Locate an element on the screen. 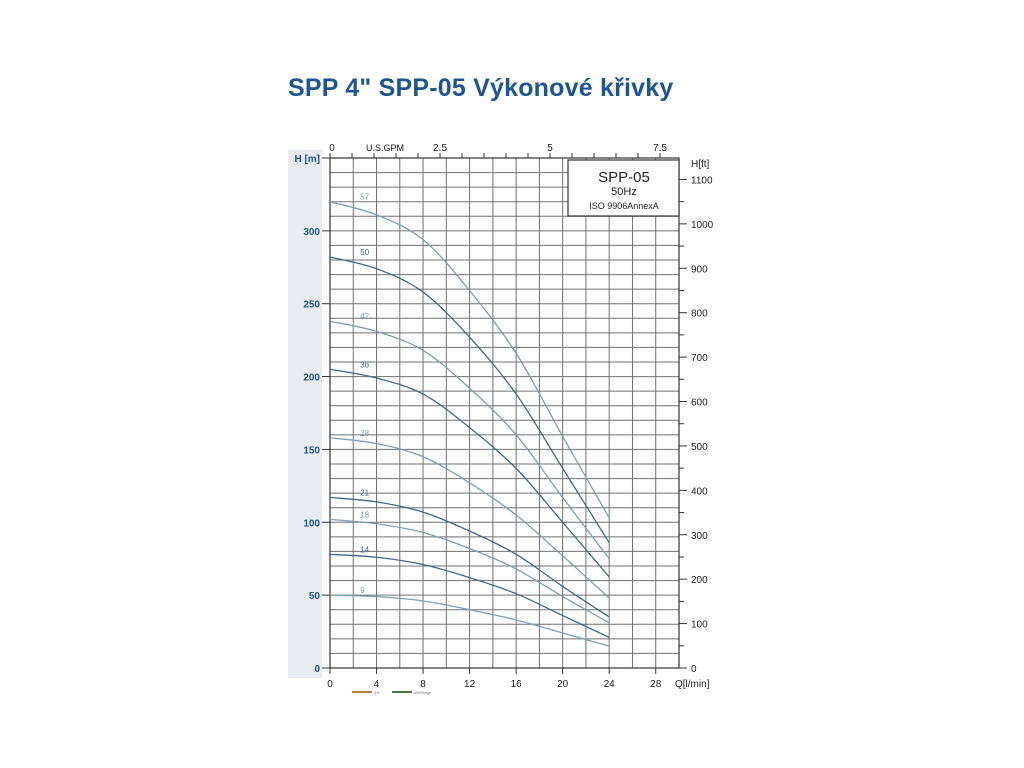  right-tick-label: 300 is located at coordinates (699, 536).